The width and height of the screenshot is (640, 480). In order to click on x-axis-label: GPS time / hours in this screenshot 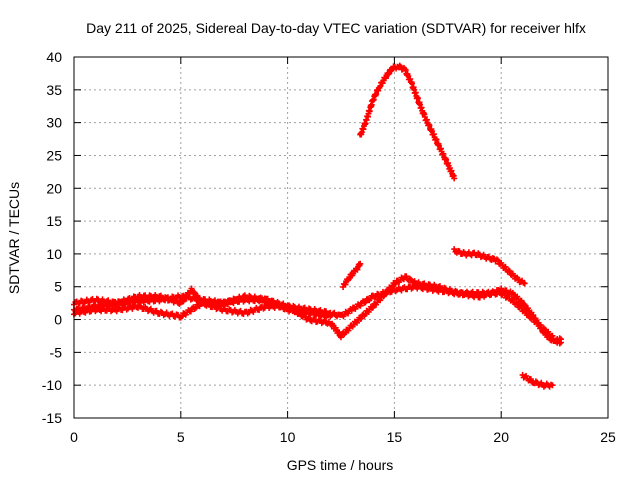, I will do `click(340, 465)`.